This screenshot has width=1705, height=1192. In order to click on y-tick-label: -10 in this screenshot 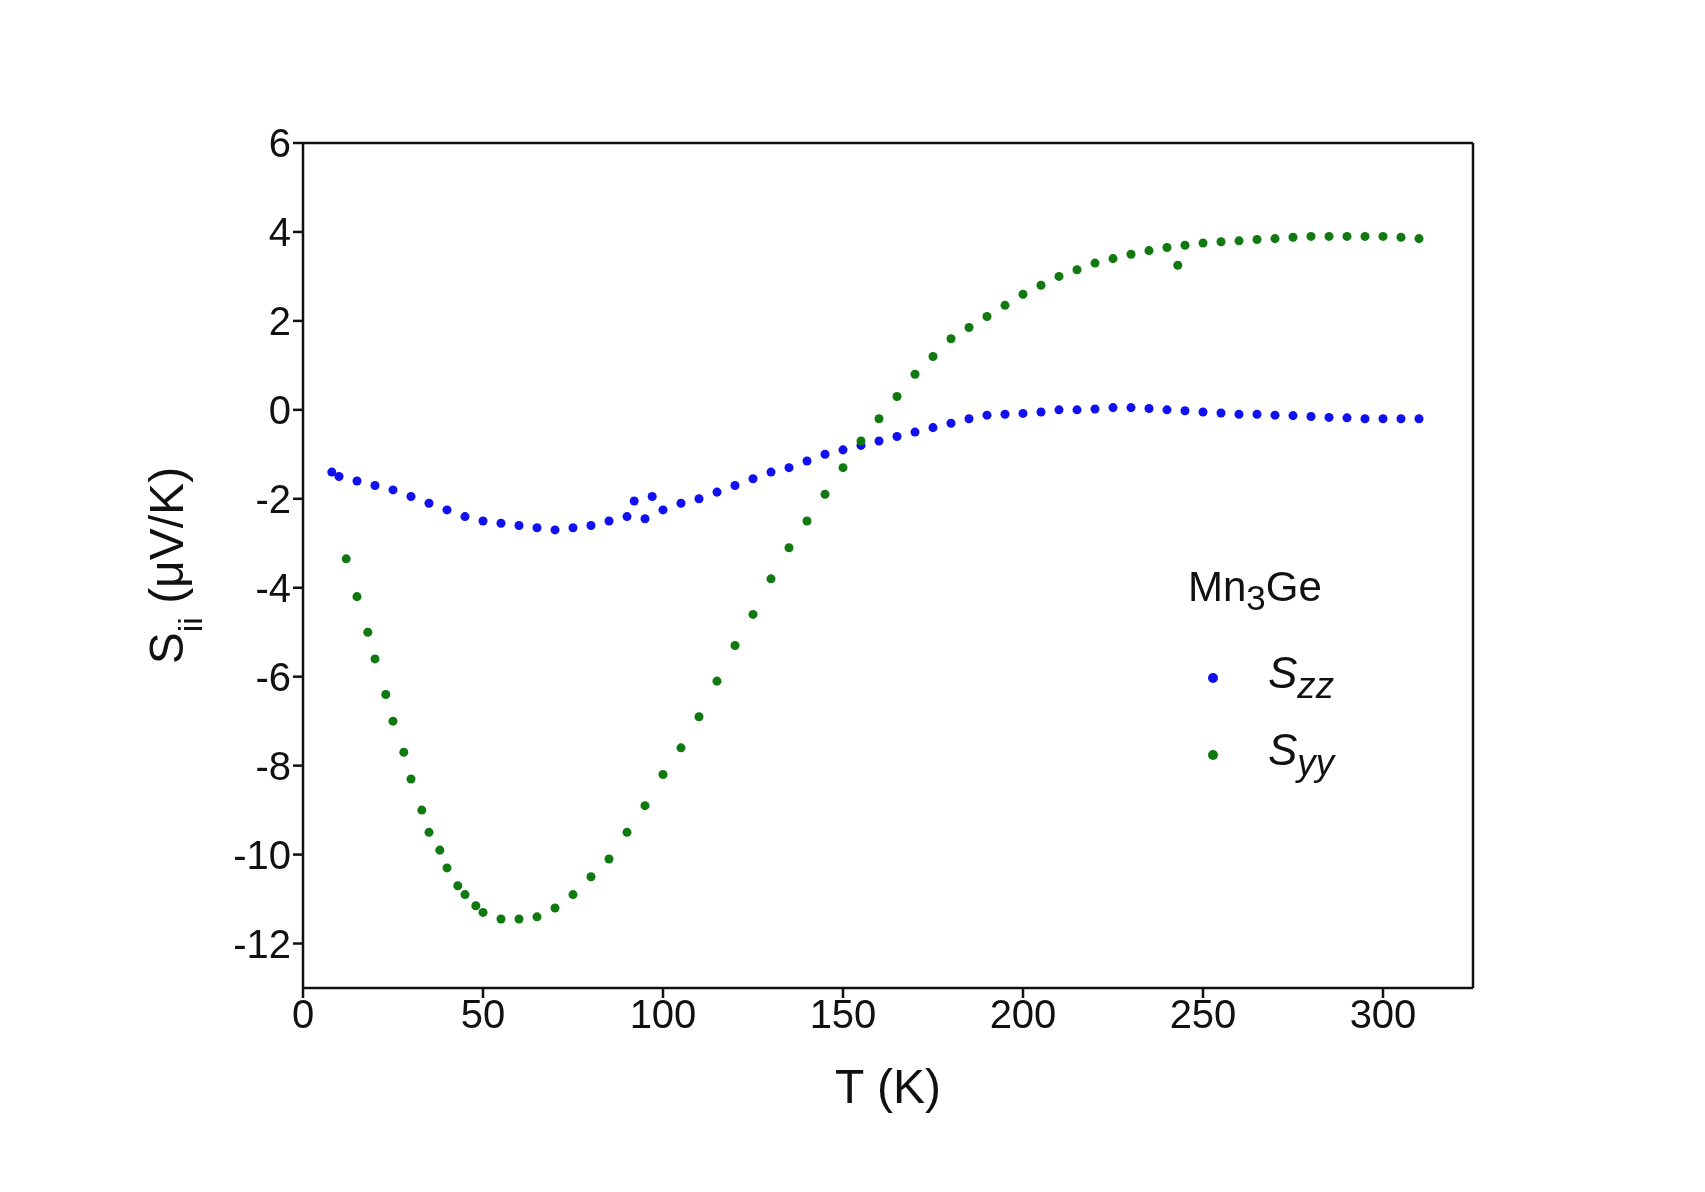, I will do `click(262, 854)`.